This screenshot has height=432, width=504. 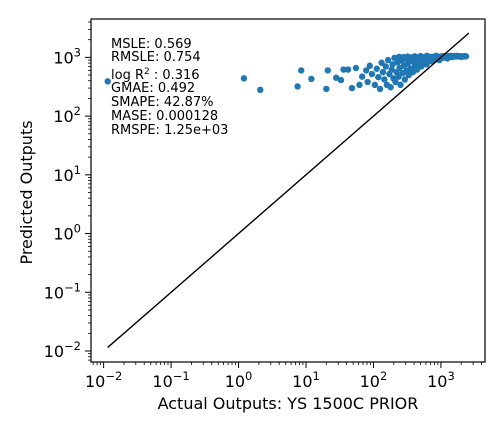 What do you see at coordinates (67, 191) in the screenshot?
I see `y-axis-ticks: 10⁻² 10⁻¹ 10⁰ 10¹ 10² 10³` at bounding box center [67, 191].